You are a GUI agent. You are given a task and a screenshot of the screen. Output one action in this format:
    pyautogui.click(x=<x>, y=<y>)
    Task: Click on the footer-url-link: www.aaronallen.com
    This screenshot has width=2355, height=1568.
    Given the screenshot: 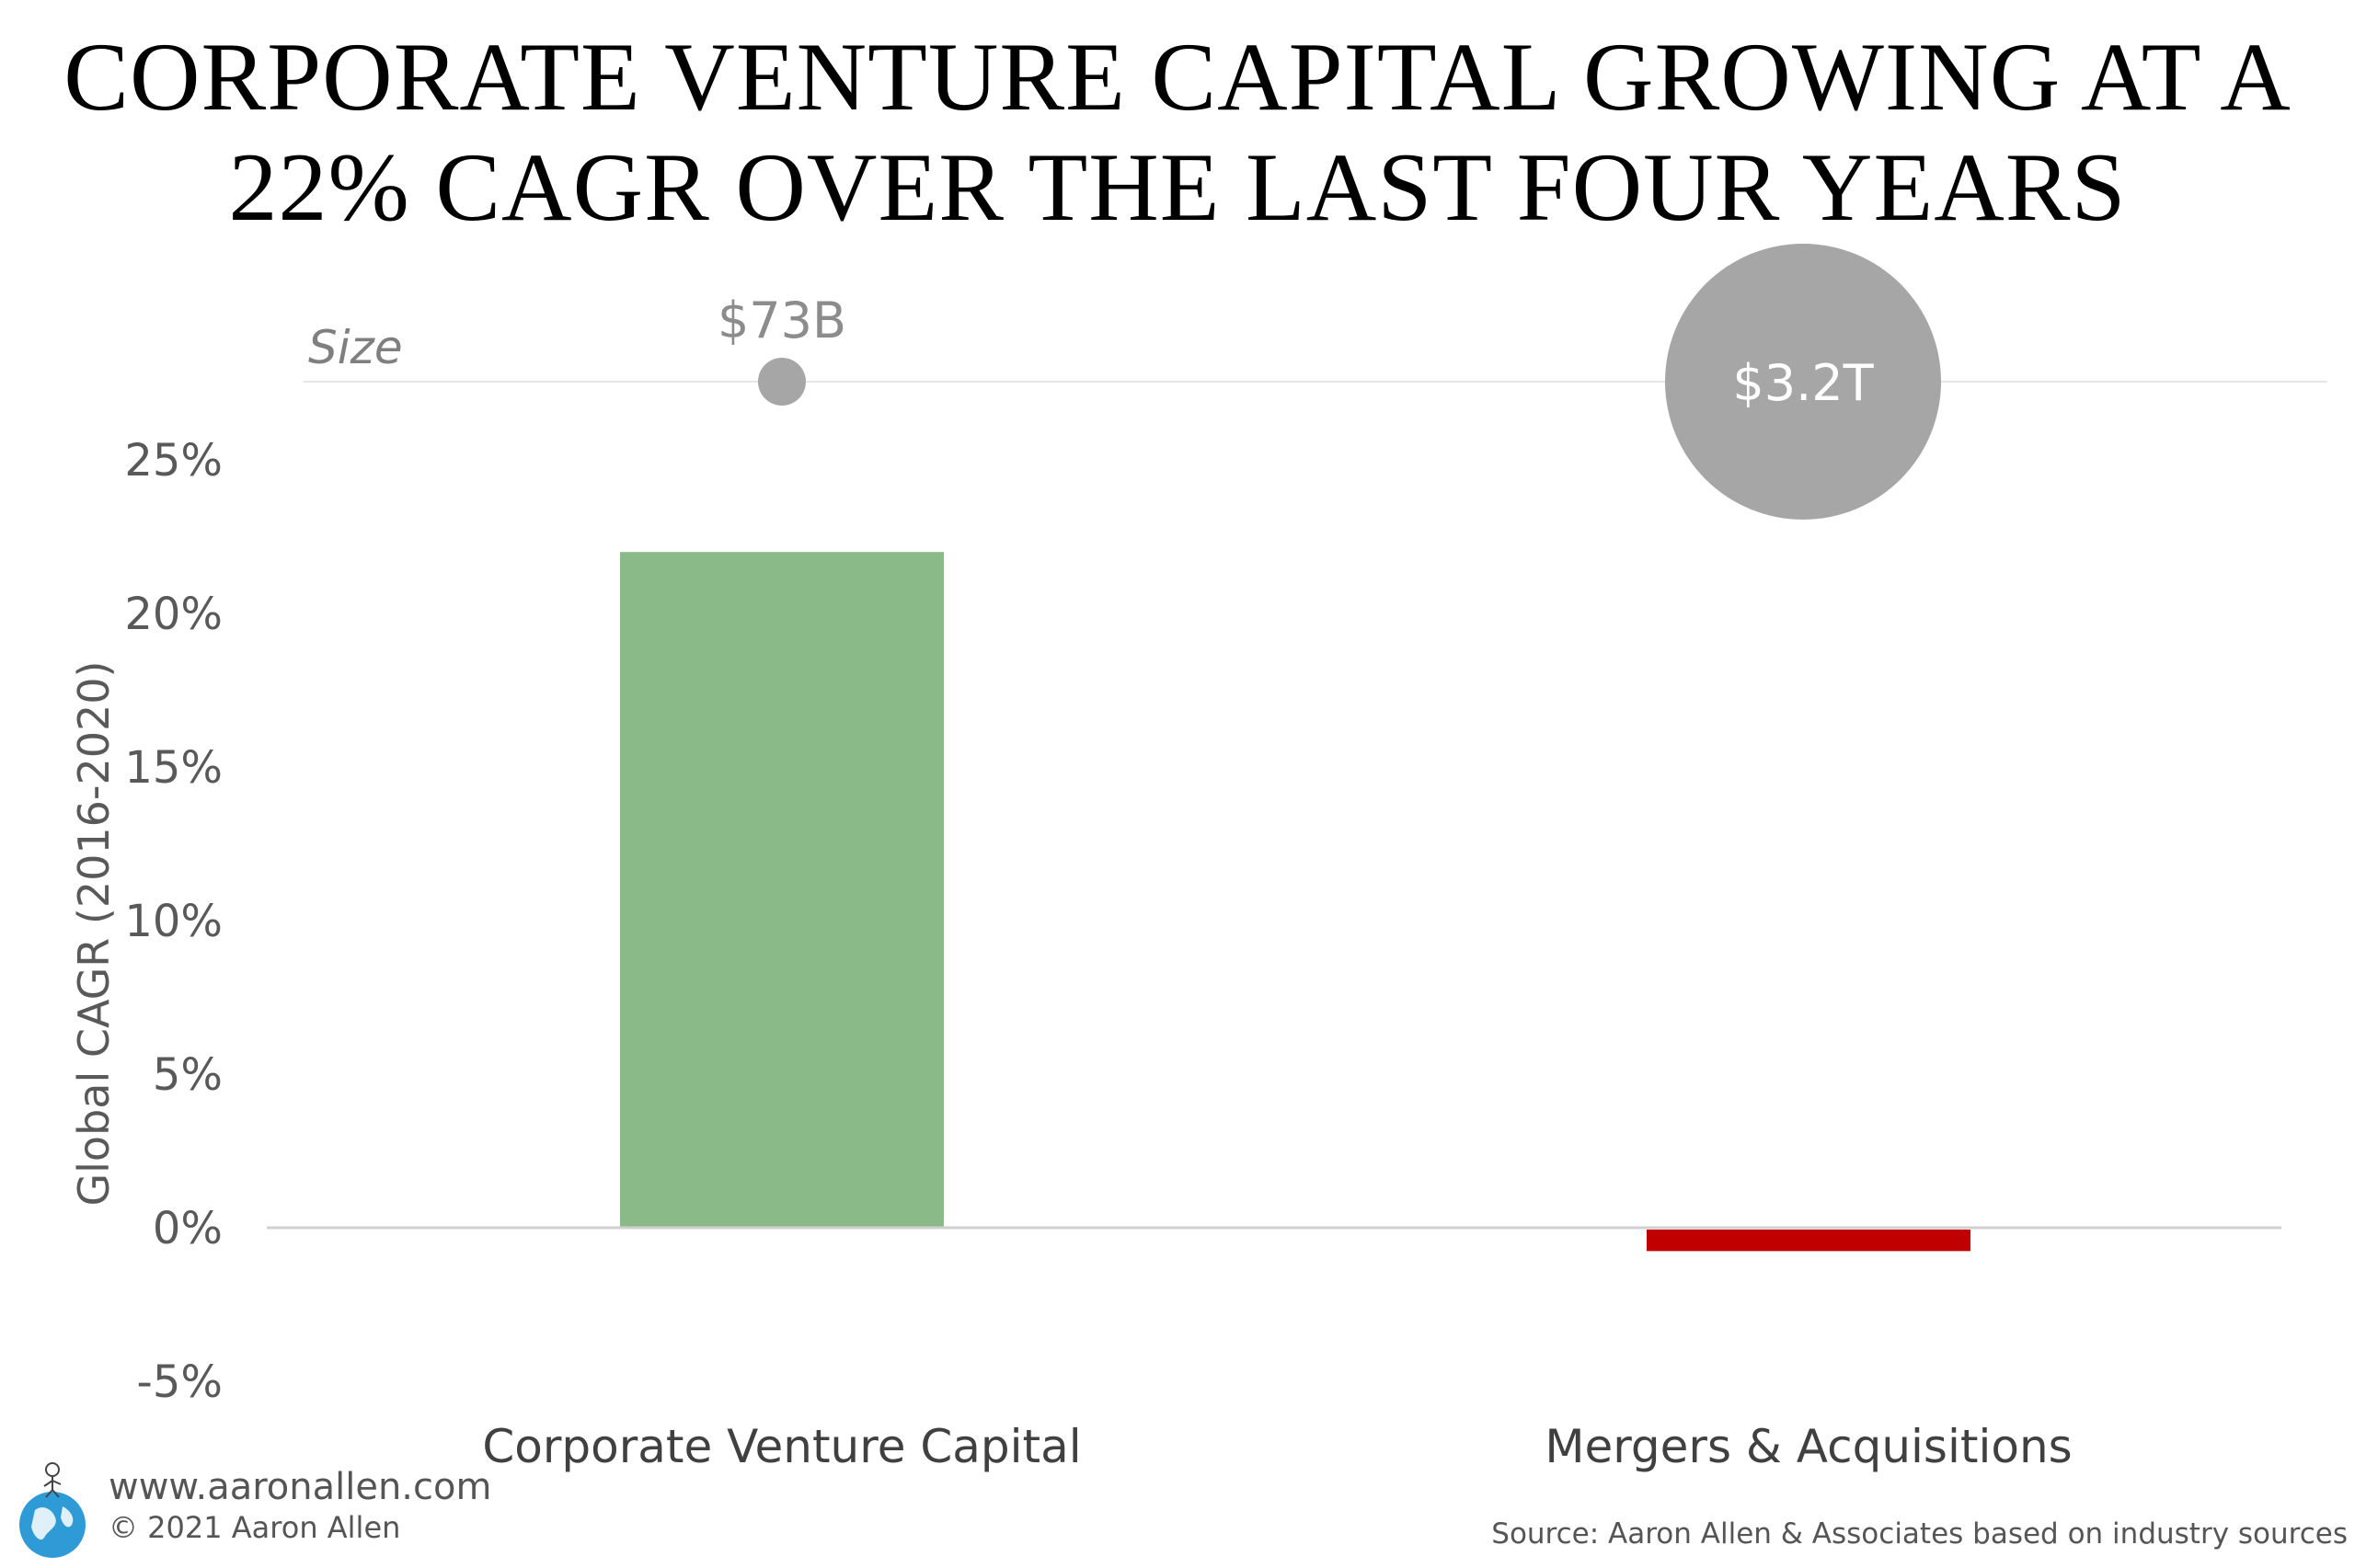 What is the action you would take?
    pyautogui.click(x=300, y=1487)
    